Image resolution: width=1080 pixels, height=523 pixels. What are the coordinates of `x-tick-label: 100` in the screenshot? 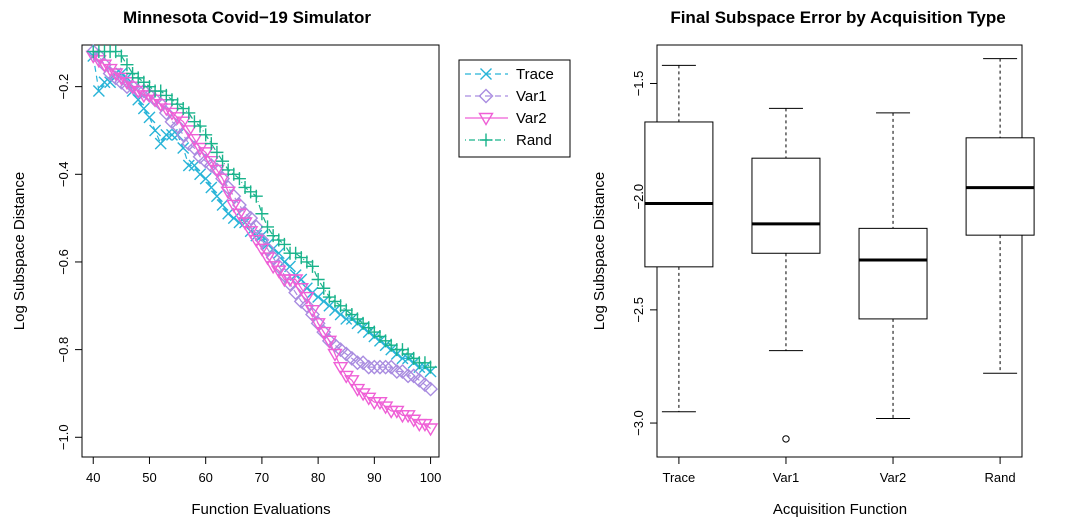 It's located at (431, 477).